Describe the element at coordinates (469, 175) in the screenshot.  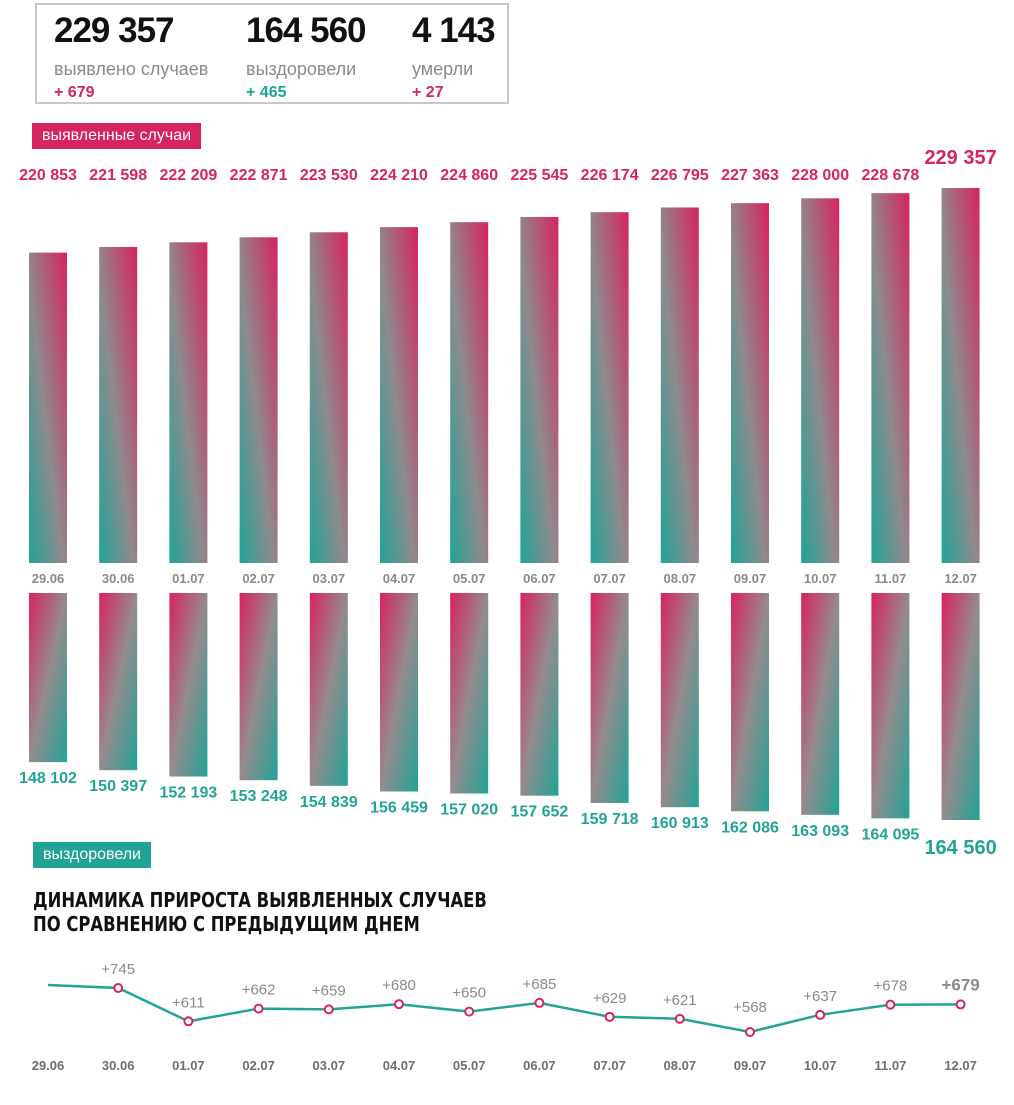
I see `cases-value-label: 224 860` at that location.